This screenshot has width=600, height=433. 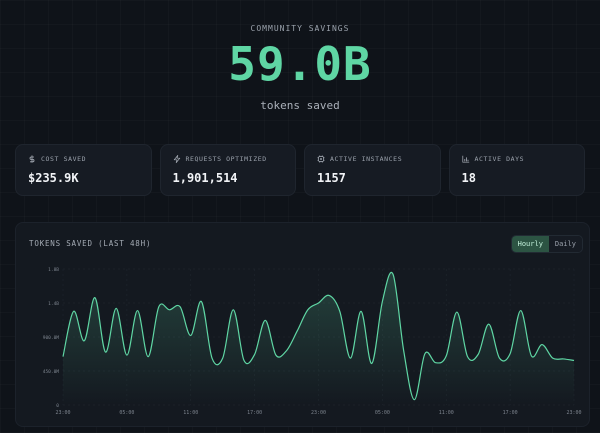 What do you see at coordinates (226, 159) in the screenshot?
I see `stat-label: REQUESTS OPTIMIZED` at bounding box center [226, 159].